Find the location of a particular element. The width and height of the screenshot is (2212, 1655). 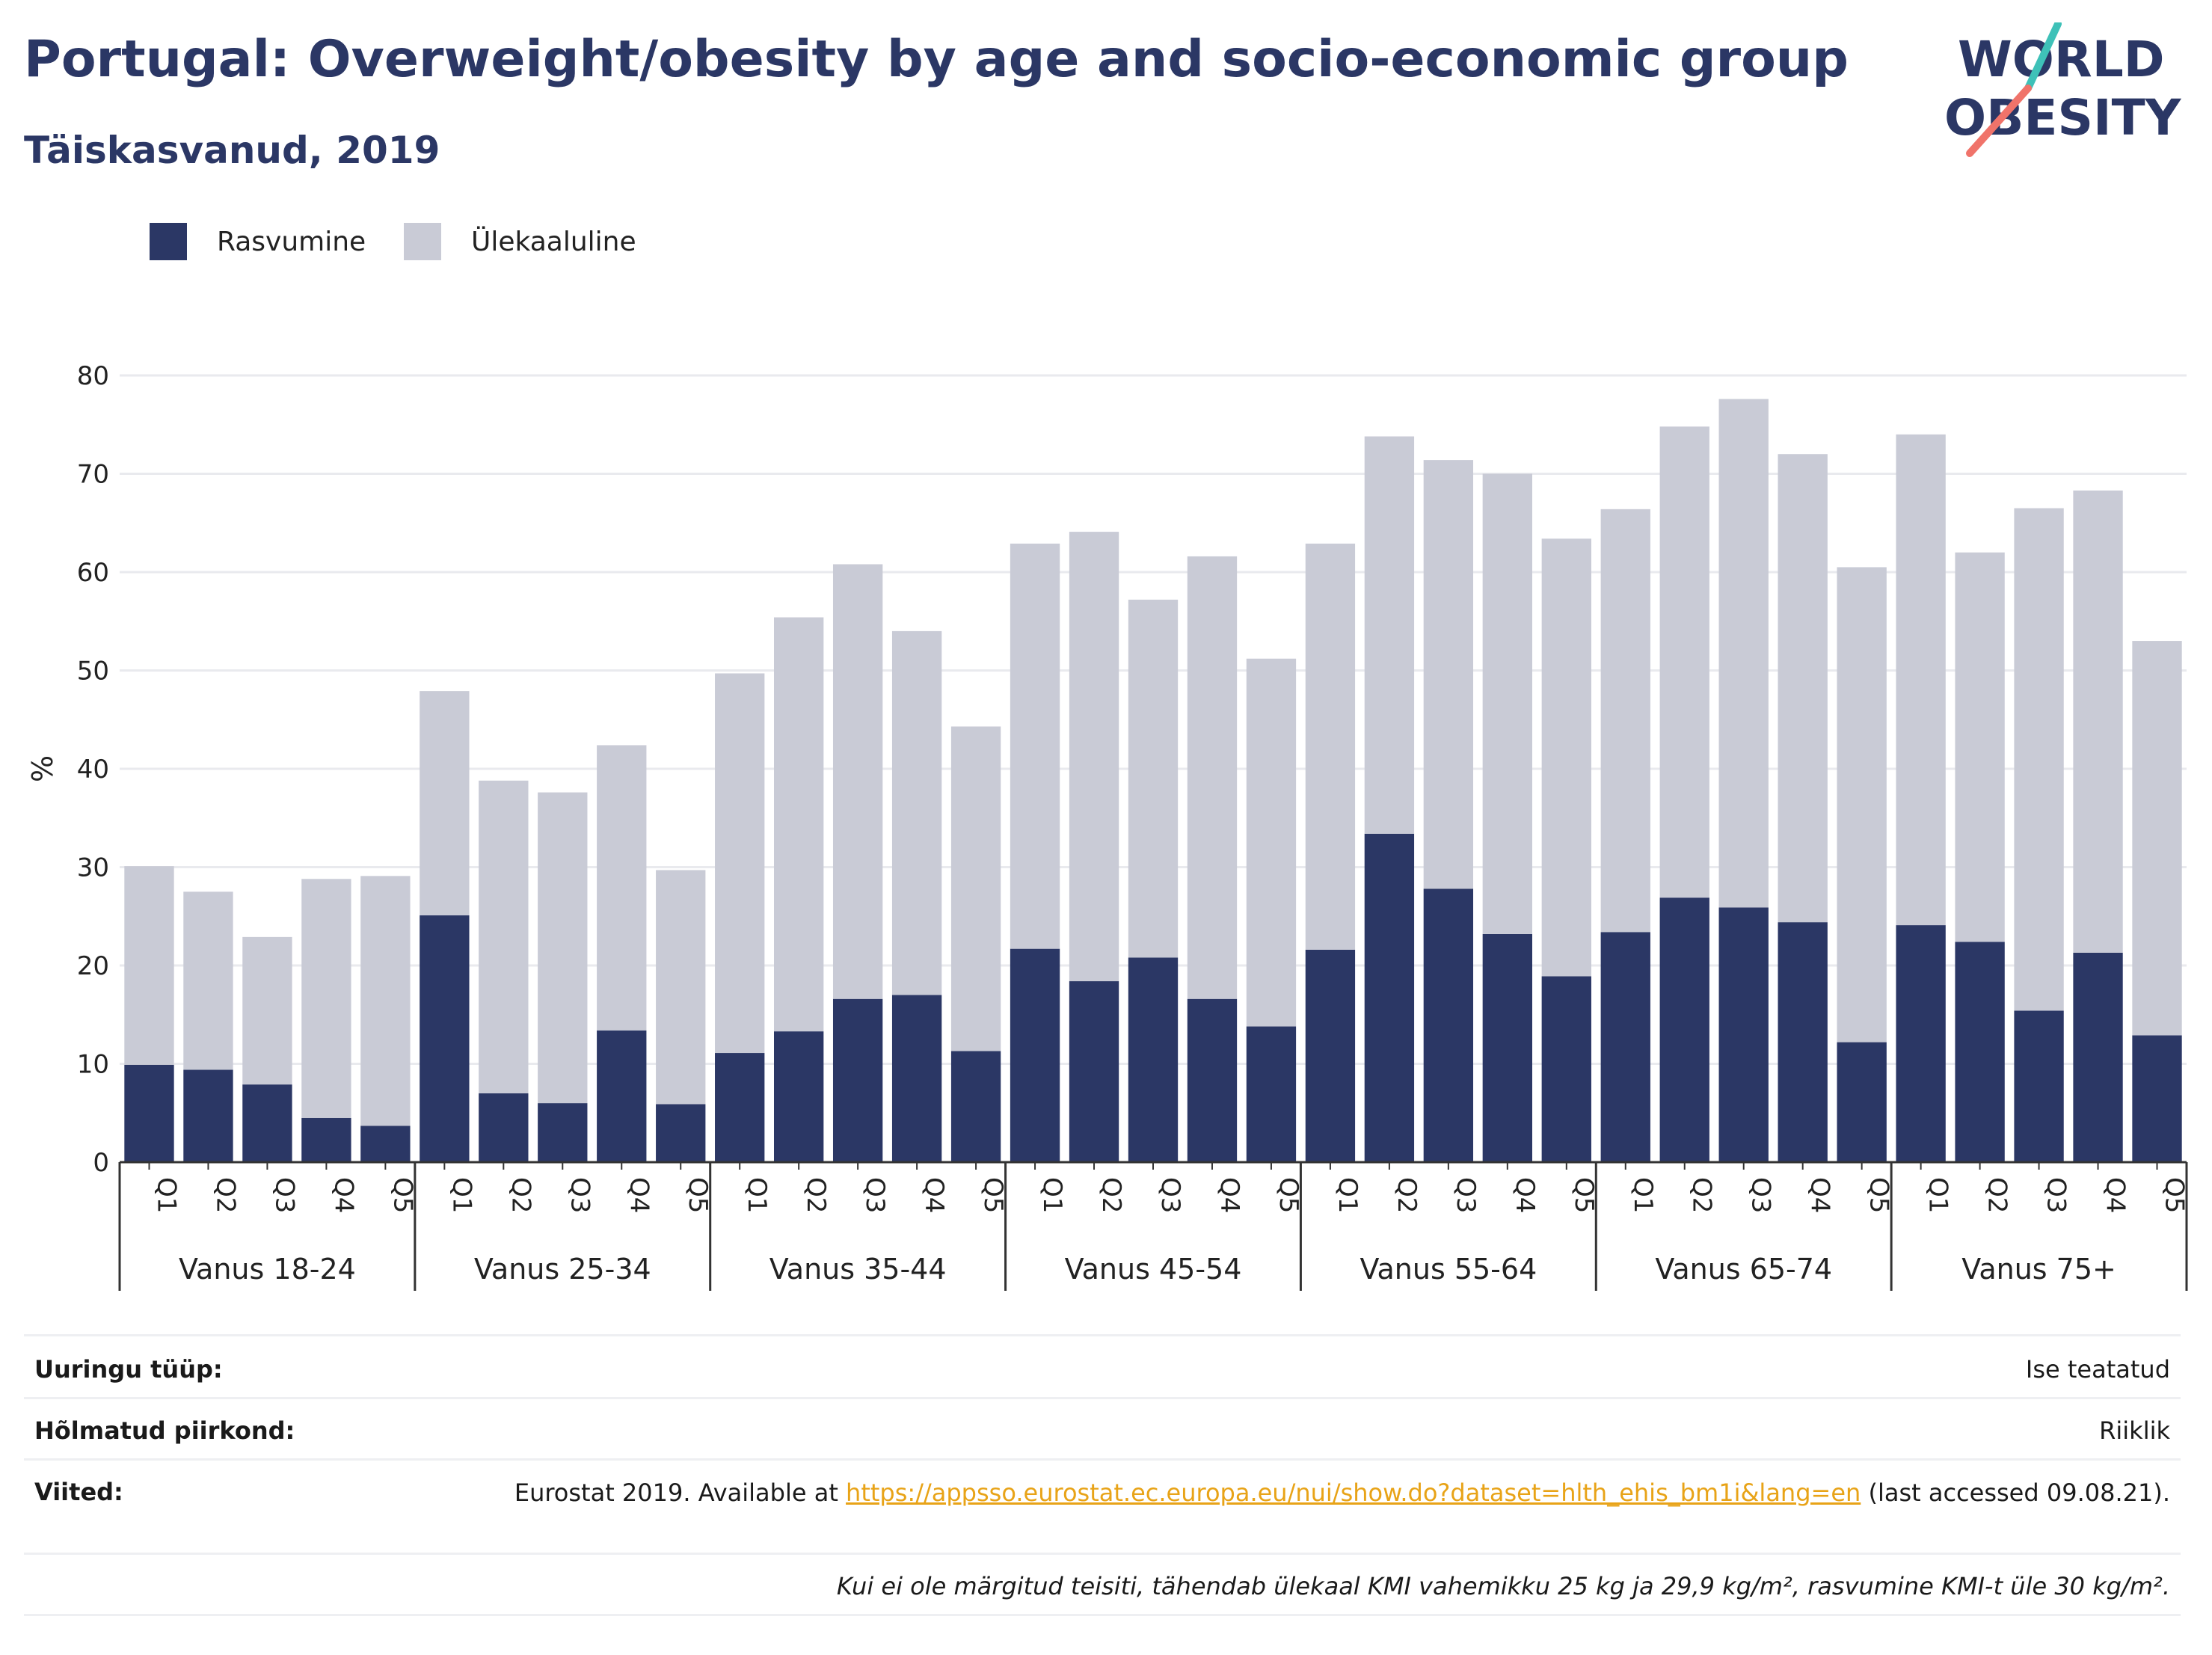

y-axis-label: % is located at coordinates (42, 768).